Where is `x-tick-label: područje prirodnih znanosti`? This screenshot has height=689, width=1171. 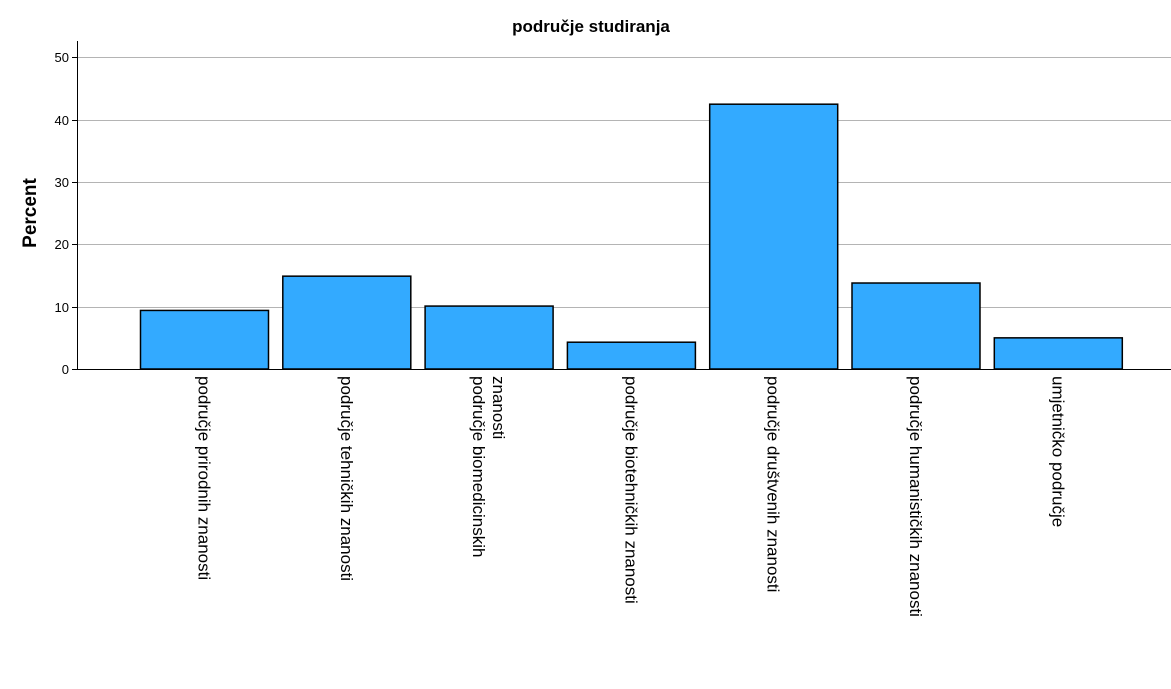
x-tick-label: područje prirodnih znanosti is located at coordinates (204, 478).